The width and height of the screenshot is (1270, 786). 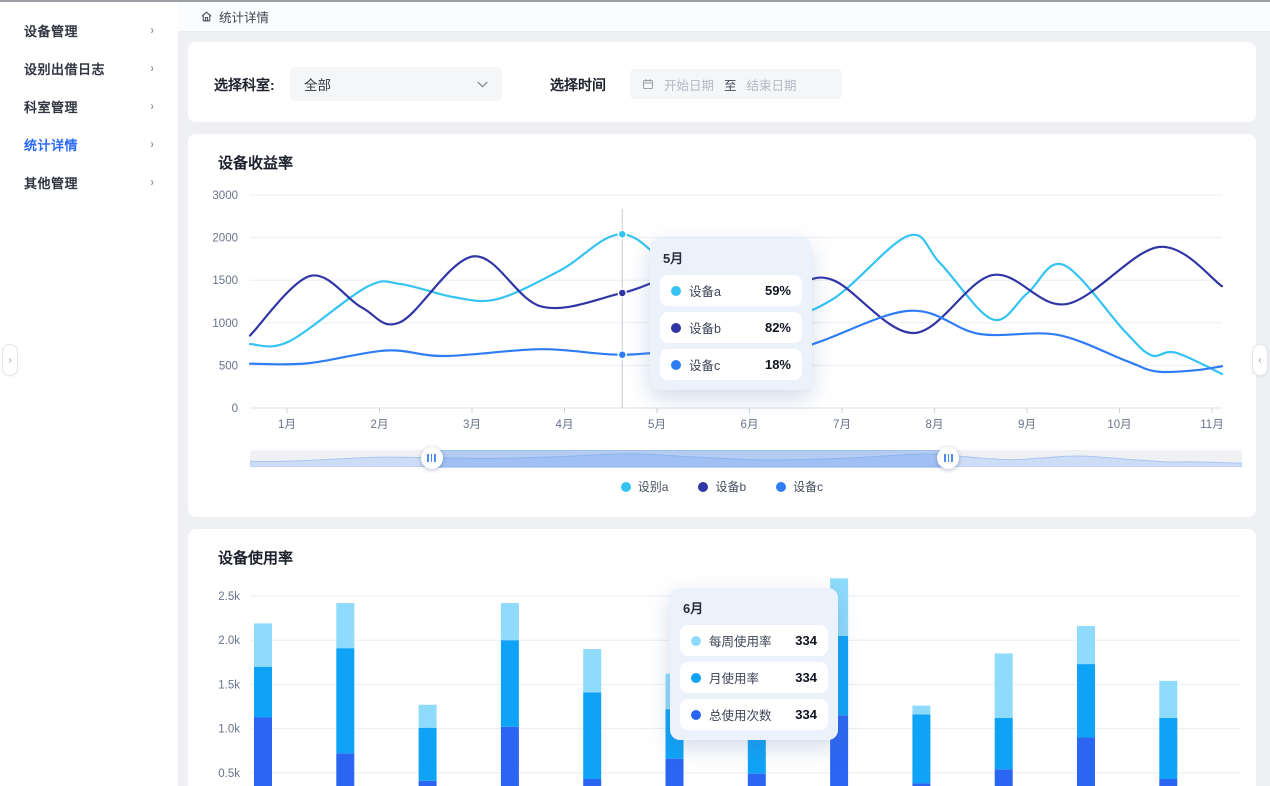 What do you see at coordinates (229, 730) in the screenshot?
I see `y-axis-label: 1.0k` at bounding box center [229, 730].